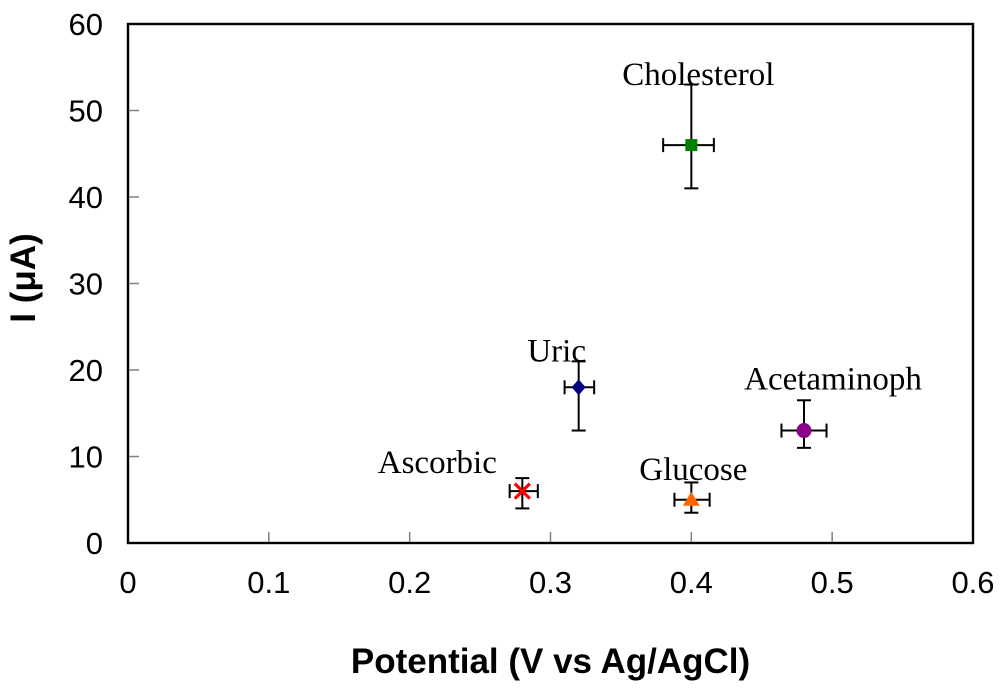  Describe the element at coordinates (268, 582) in the screenshot. I see `x-tick-label: 0.1` at that location.